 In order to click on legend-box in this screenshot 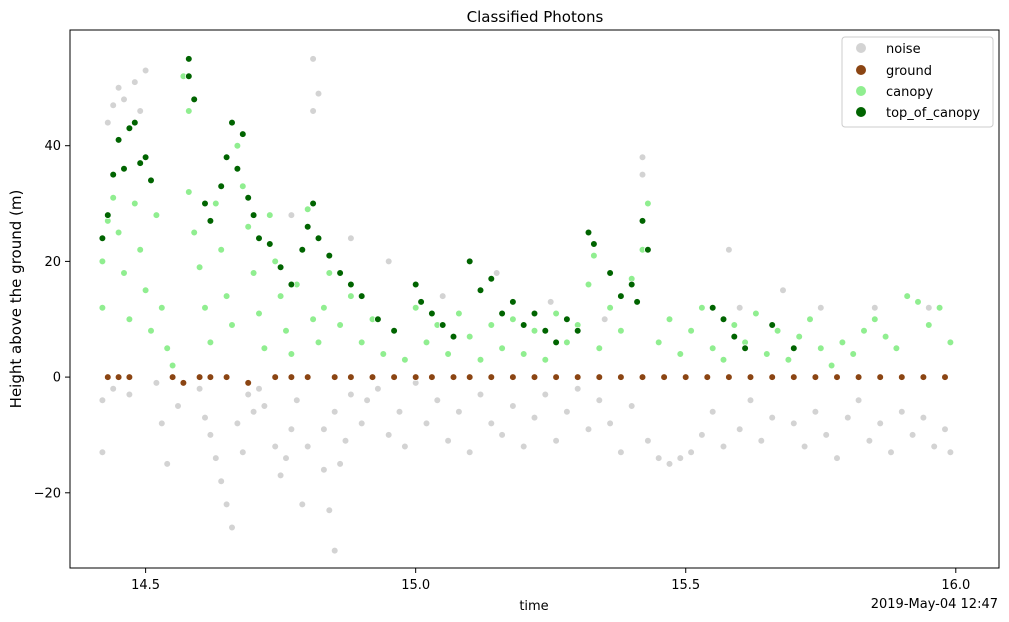, I will do `click(917, 82)`.